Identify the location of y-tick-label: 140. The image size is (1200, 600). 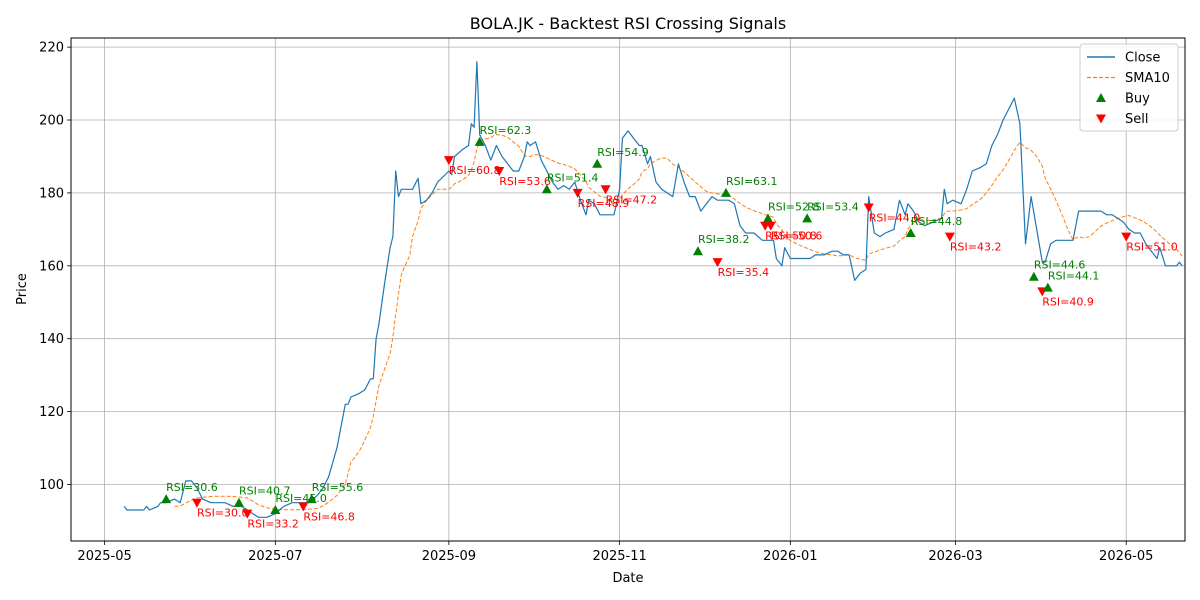
(51, 339).